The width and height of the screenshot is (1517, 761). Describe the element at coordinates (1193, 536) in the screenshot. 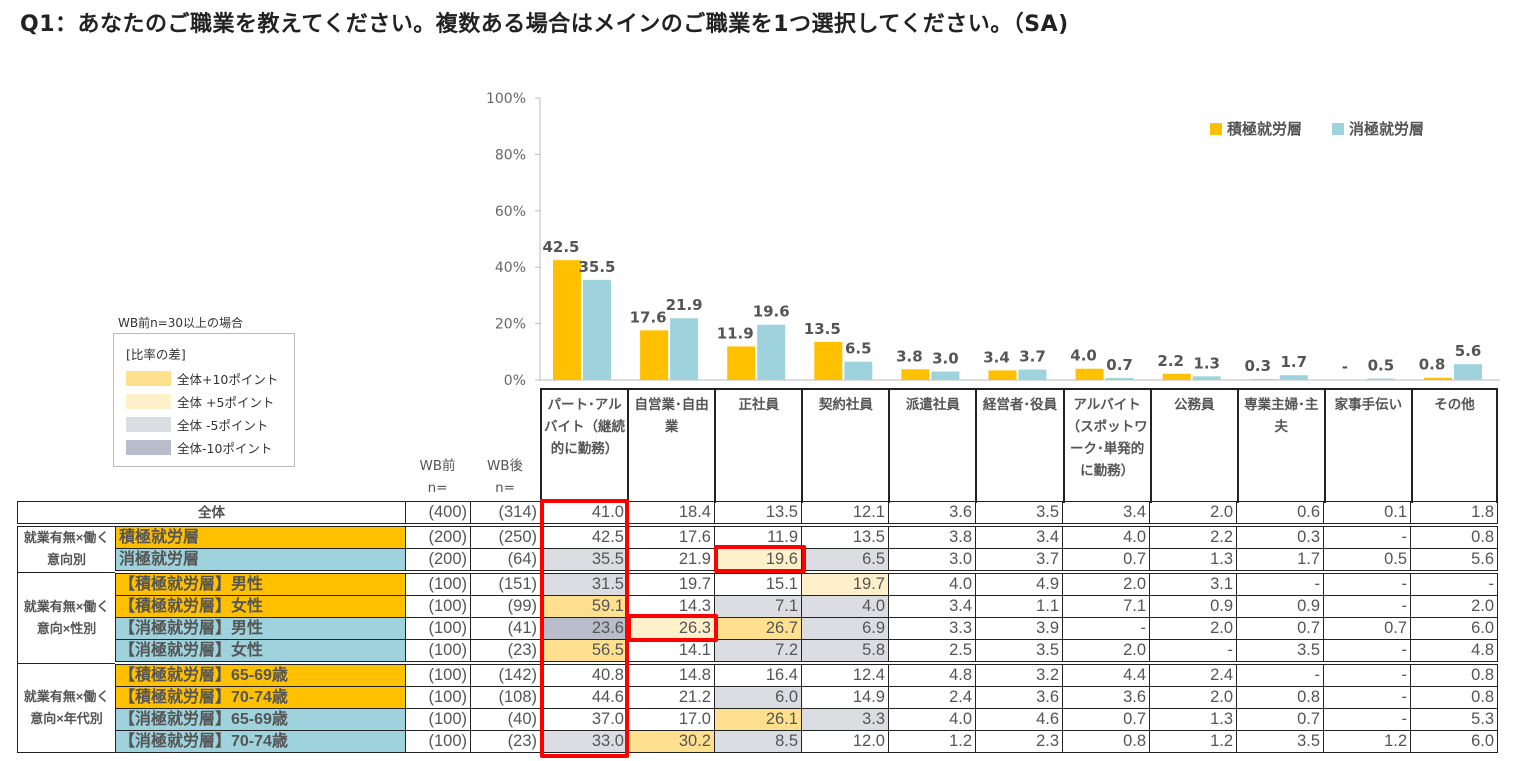

I see `cell-value: 2.2` at that location.